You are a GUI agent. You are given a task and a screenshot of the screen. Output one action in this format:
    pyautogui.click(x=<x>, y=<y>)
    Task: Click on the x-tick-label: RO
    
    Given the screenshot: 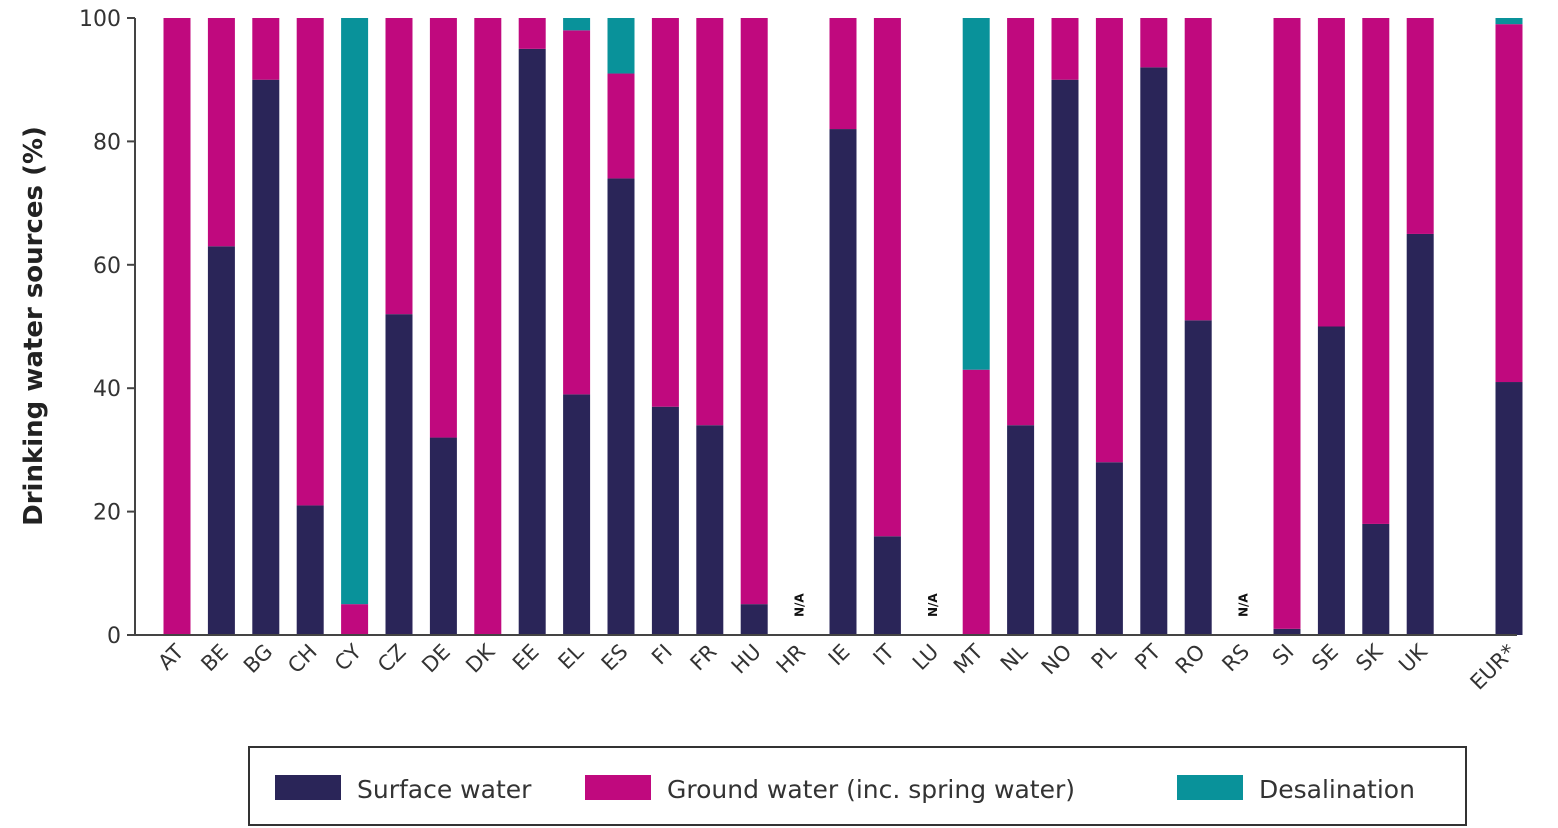 What is the action you would take?
    pyautogui.click(x=1190, y=659)
    